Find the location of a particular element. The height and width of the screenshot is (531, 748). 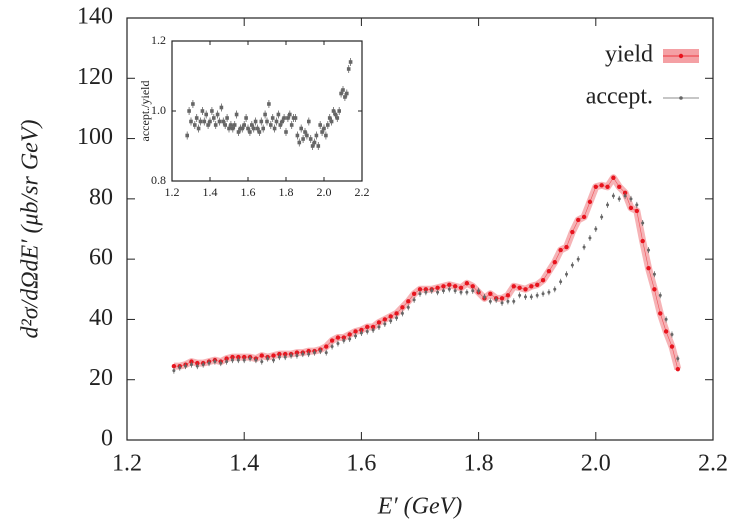

y-tick-label: 80 is located at coordinates (101, 197).